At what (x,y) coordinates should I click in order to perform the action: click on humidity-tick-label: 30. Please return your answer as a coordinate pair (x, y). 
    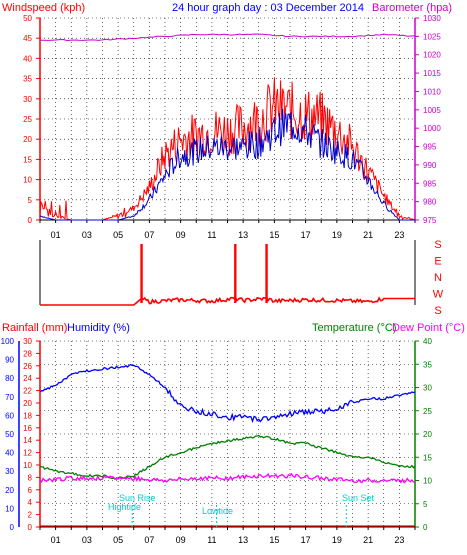
    Looking at the image, I should click on (9, 471).